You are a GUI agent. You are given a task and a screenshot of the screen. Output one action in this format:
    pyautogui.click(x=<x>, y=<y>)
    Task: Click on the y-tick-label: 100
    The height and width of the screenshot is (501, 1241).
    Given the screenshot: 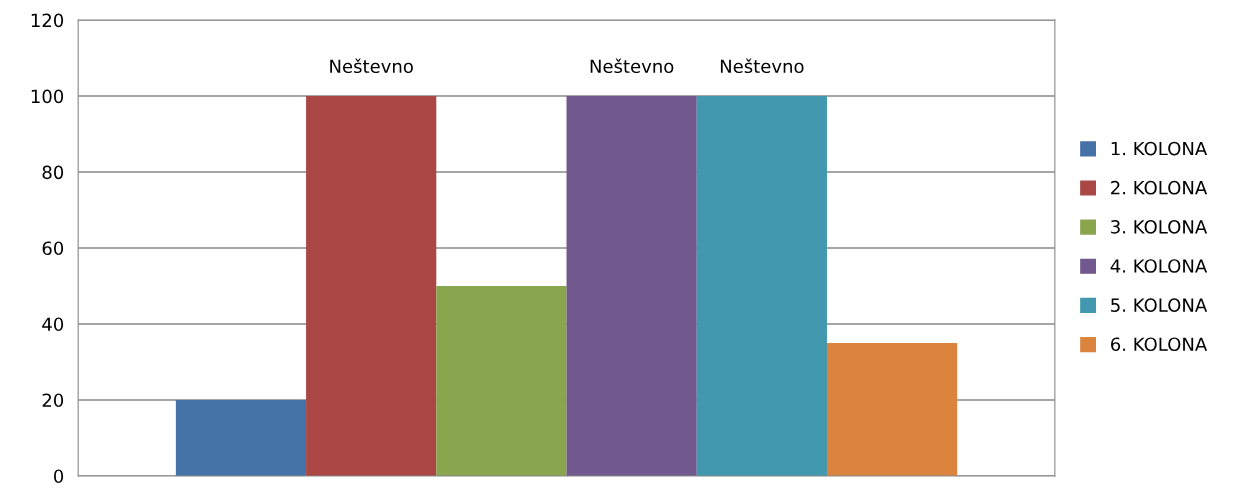 What is the action you would take?
    pyautogui.click(x=47, y=96)
    